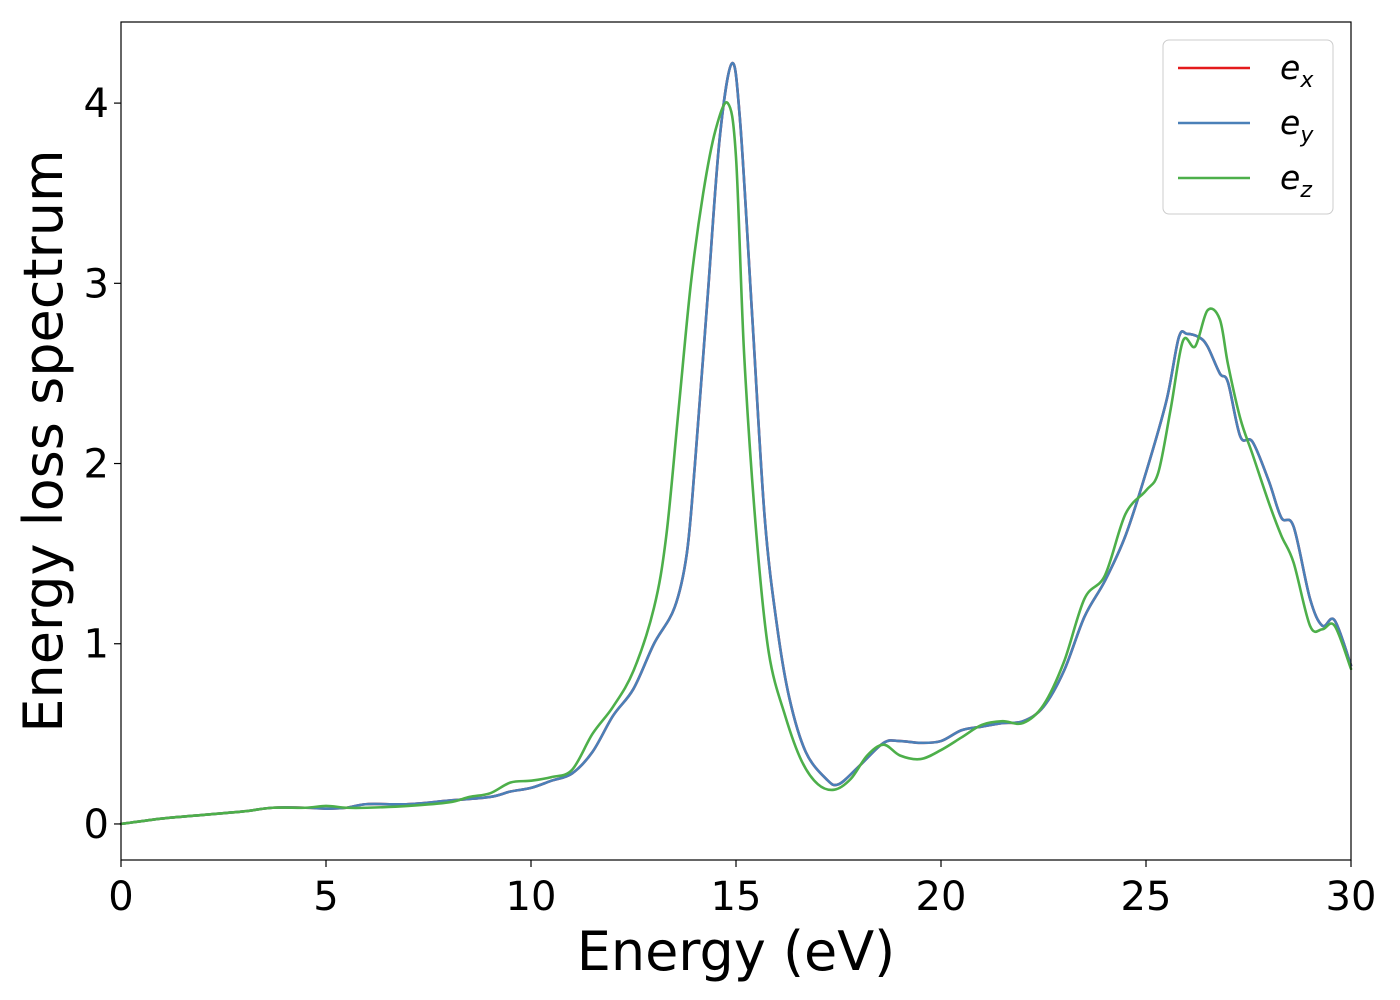 Image resolution: width=1400 pixels, height=1000 pixels. Describe the element at coordinates (531, 897) in the screenshot. I see `x-tick-label: 10` at that location.